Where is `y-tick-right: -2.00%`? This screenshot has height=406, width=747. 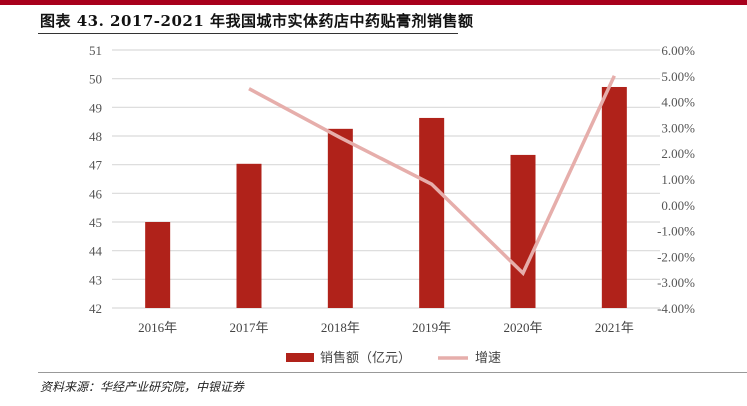
y-tick-right: -2.00% is located at coordinates (676, 256).